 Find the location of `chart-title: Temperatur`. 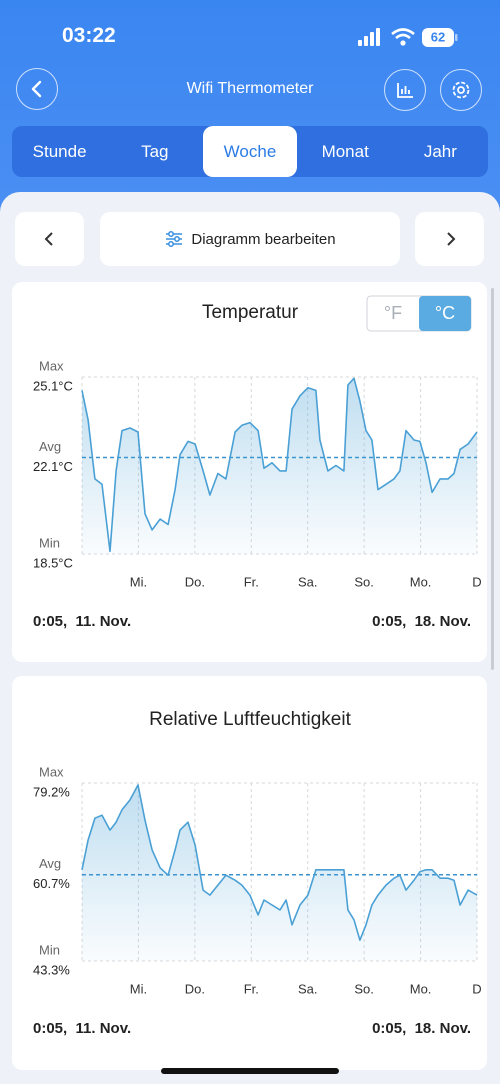

chart-title: Temperatur is located at coordinates (250, 312).